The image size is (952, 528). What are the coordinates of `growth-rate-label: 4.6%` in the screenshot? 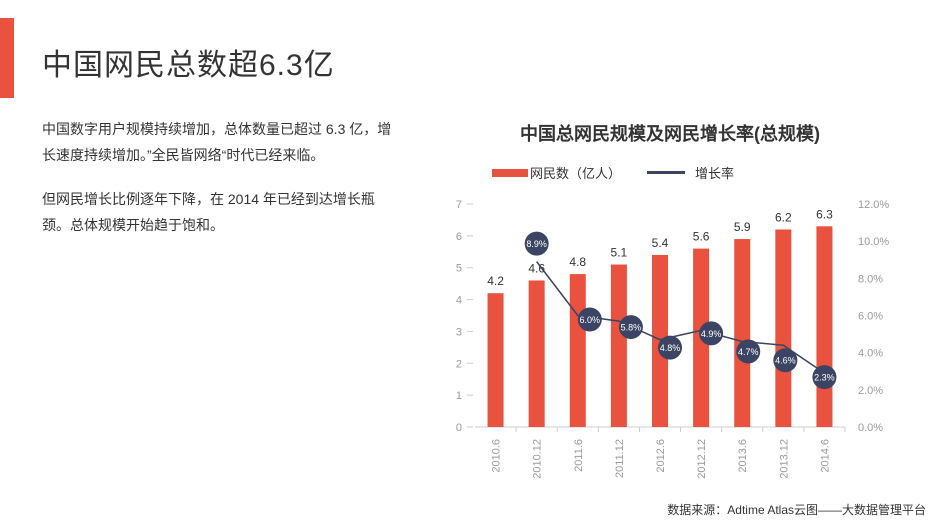 It's located at (785, 361).